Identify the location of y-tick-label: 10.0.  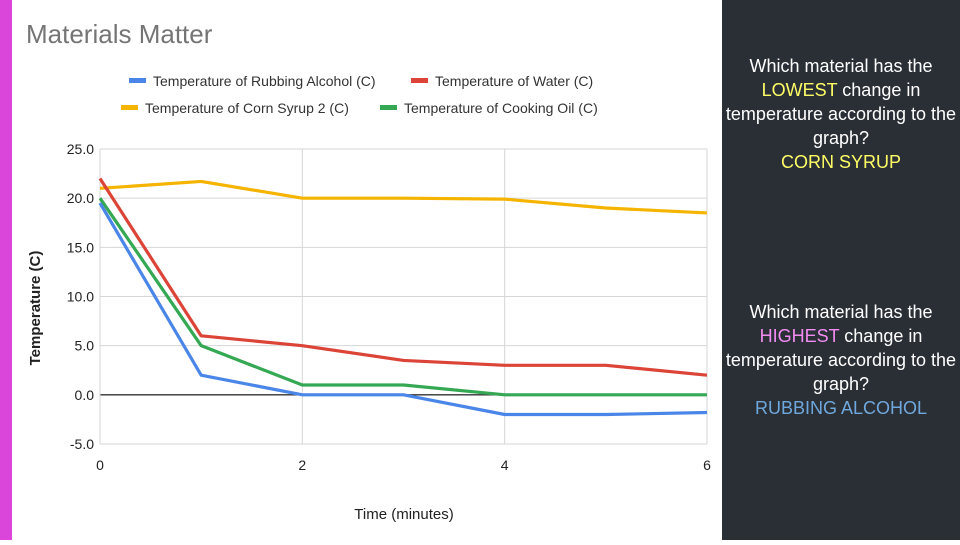
(80, 297).